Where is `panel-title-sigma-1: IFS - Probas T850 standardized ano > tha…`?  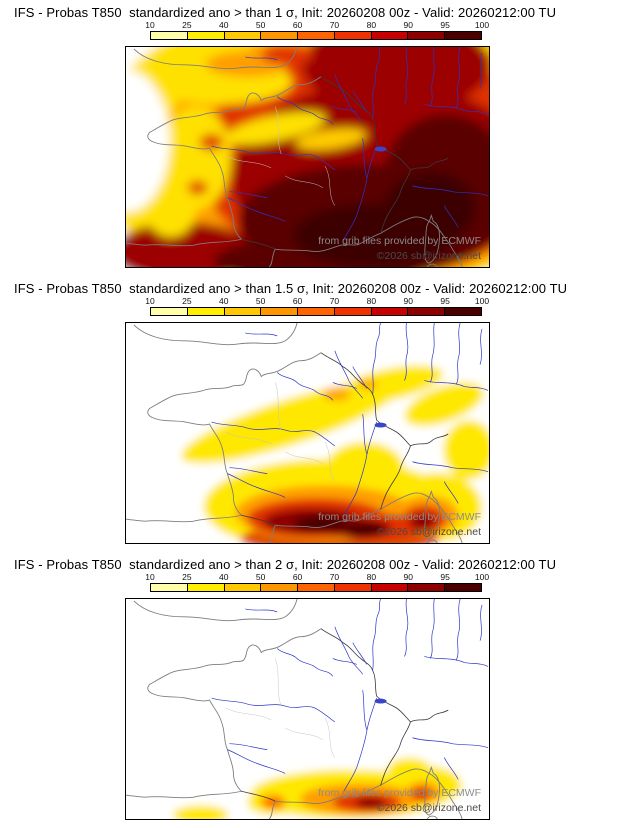
panel-title-sigma-1: IFS - Probas T850 standardized ano > tha… is located at coordinates (285, 12).